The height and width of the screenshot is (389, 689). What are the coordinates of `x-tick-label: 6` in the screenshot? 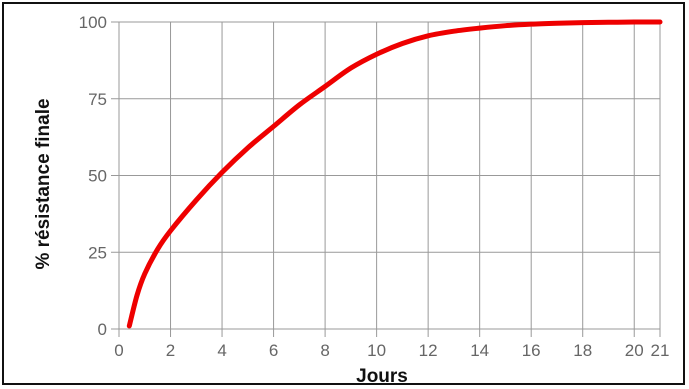 It's located at (273, 350).